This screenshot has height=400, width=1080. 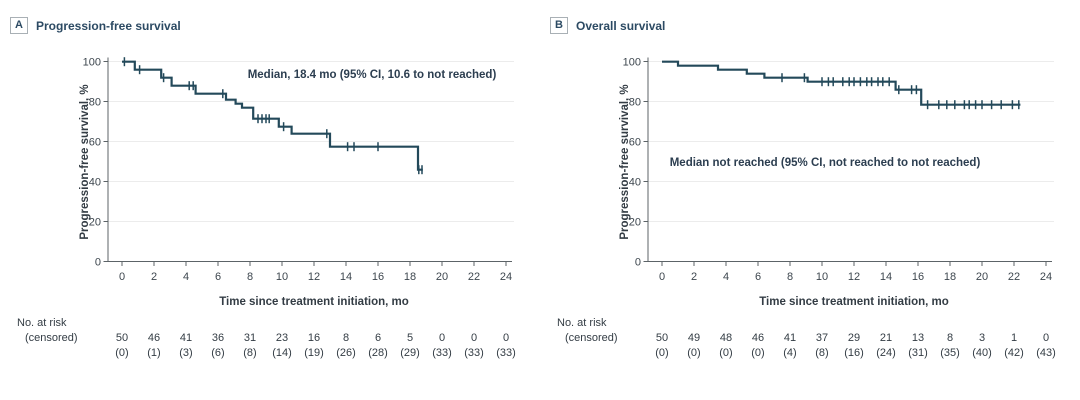 I want to click on risk-at-risk-count: 13, so click(x=918, y=338).